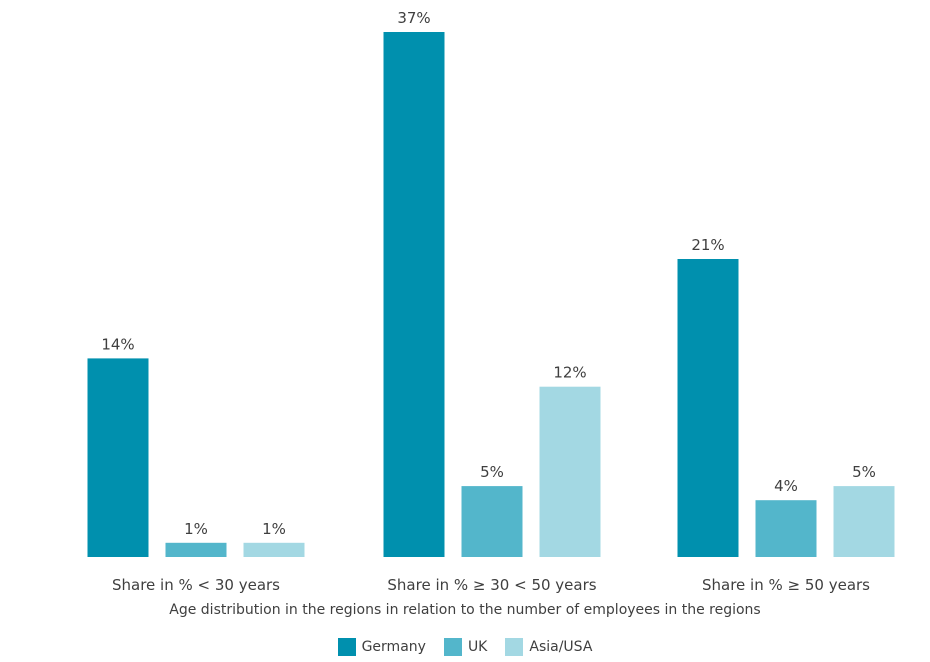 The height and width of the screenshot is (662, 930). Describe the element at coordinates (786, 585) in the screenshot. I see `category-label-2: Share in % ≥ 50 years` at that location.